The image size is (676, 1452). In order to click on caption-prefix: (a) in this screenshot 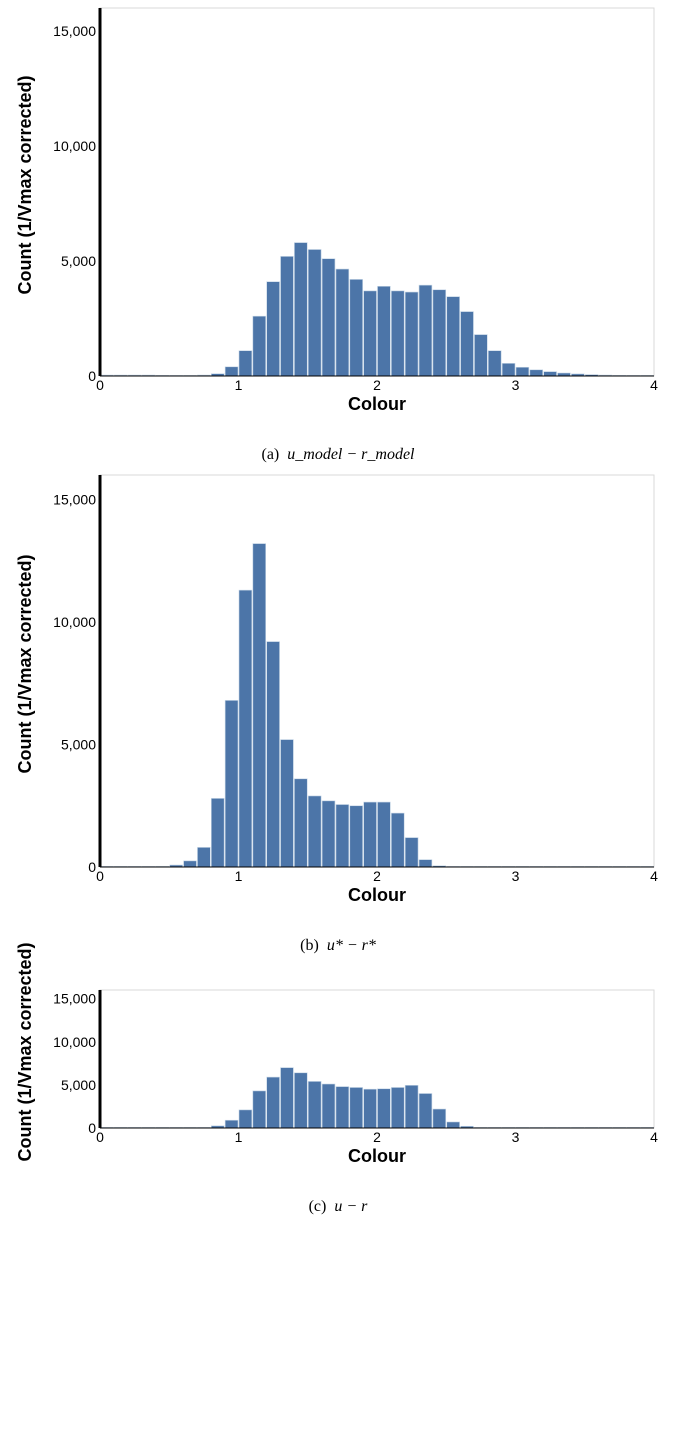, I will do `click(271, 454)`.